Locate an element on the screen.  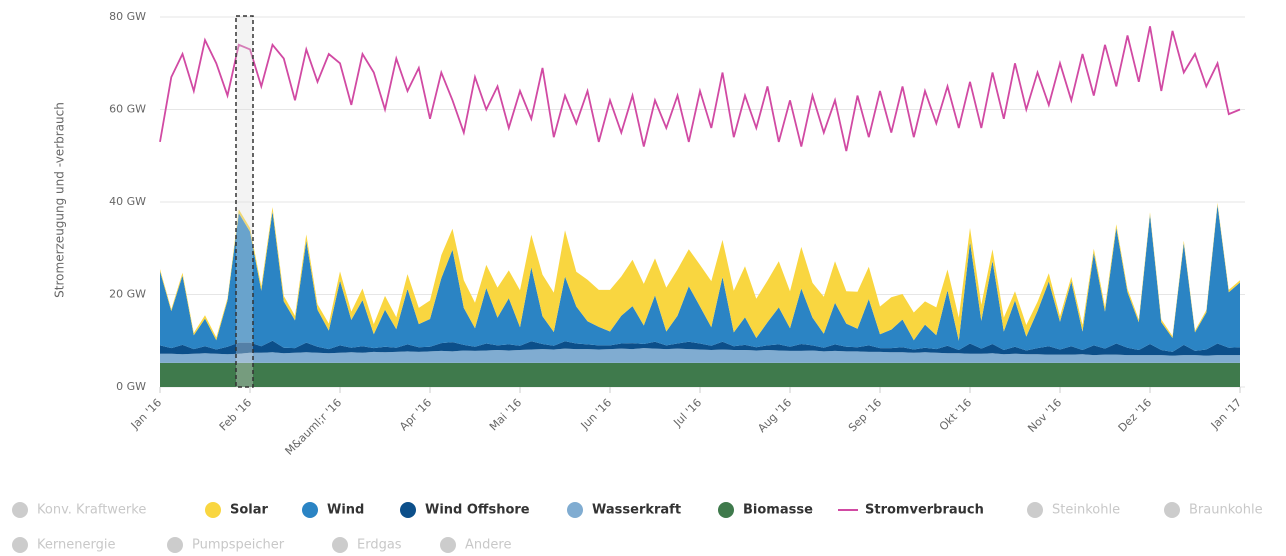
legend-label: Kernenergie is located at coordinates (76, 545).